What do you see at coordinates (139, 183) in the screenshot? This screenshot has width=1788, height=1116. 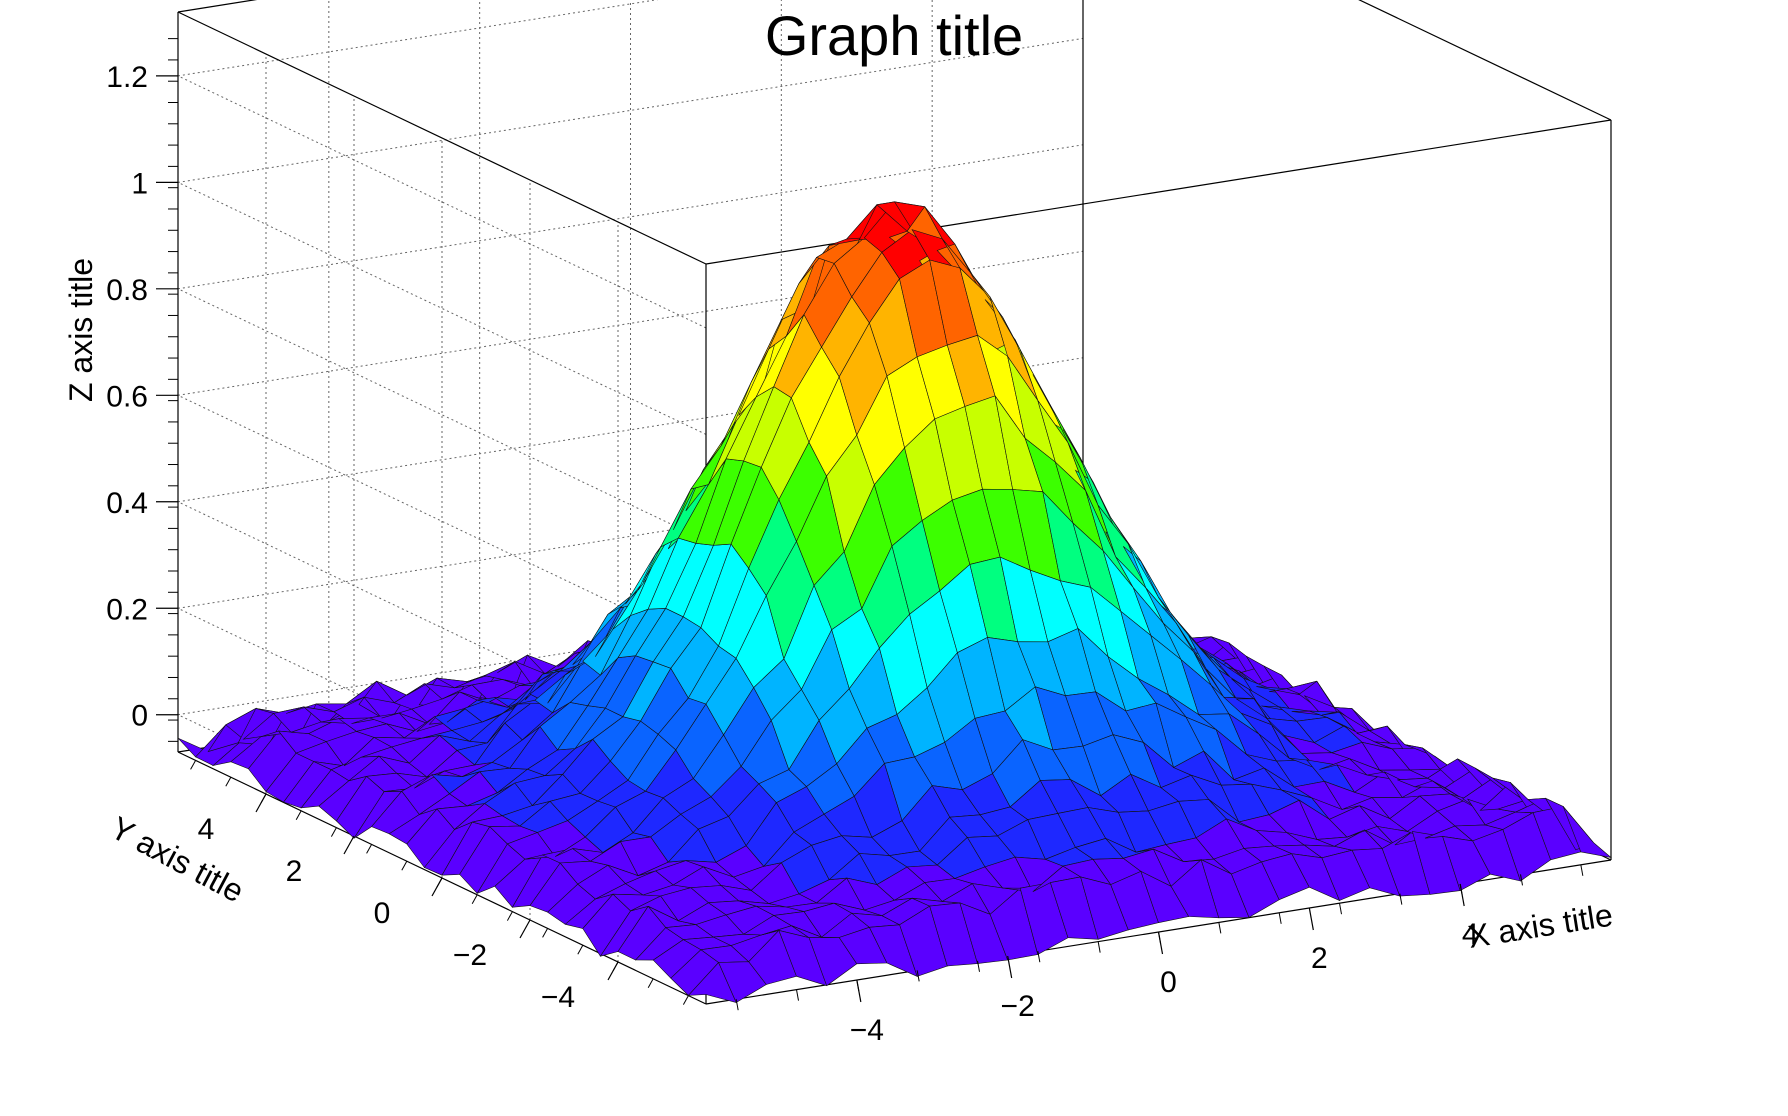 I see `z-tick-label: 1` at bounding box center [139, 183].